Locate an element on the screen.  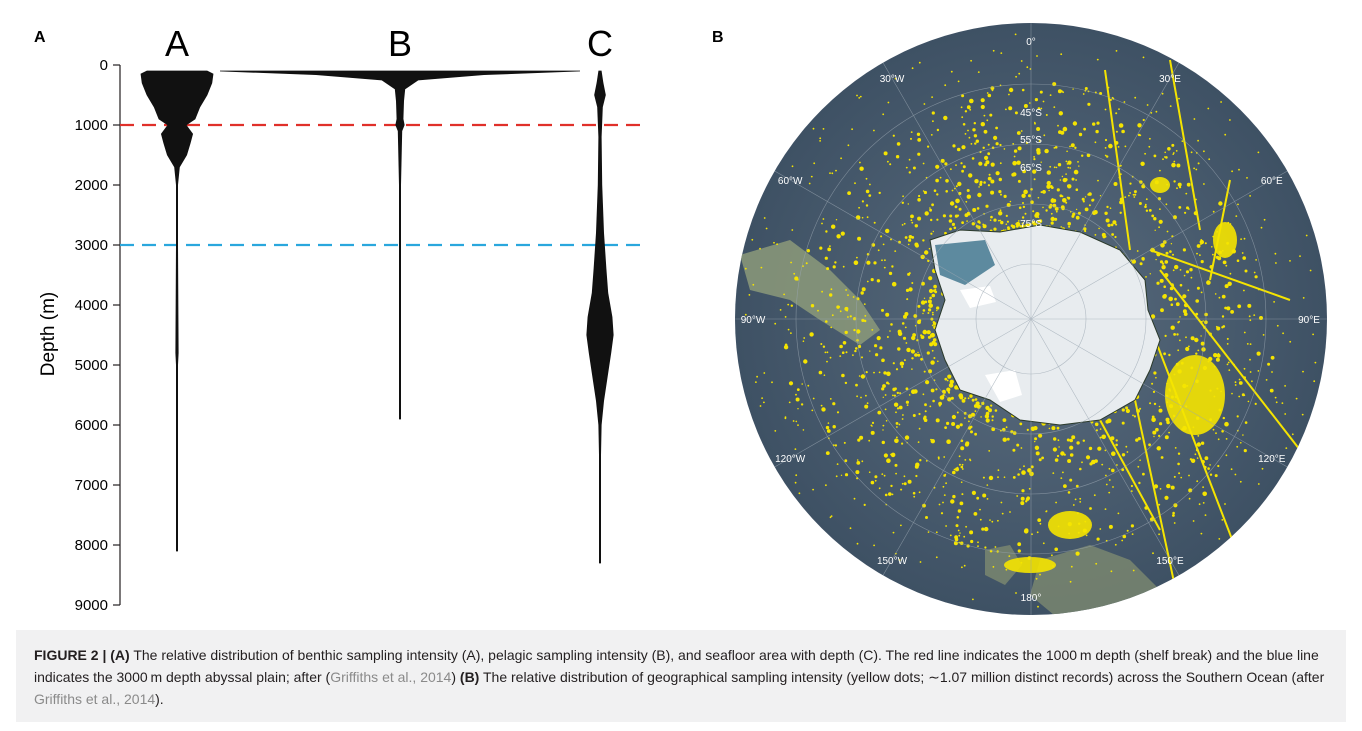
longitude-label: 60°W is located at coordinates (790, 181).